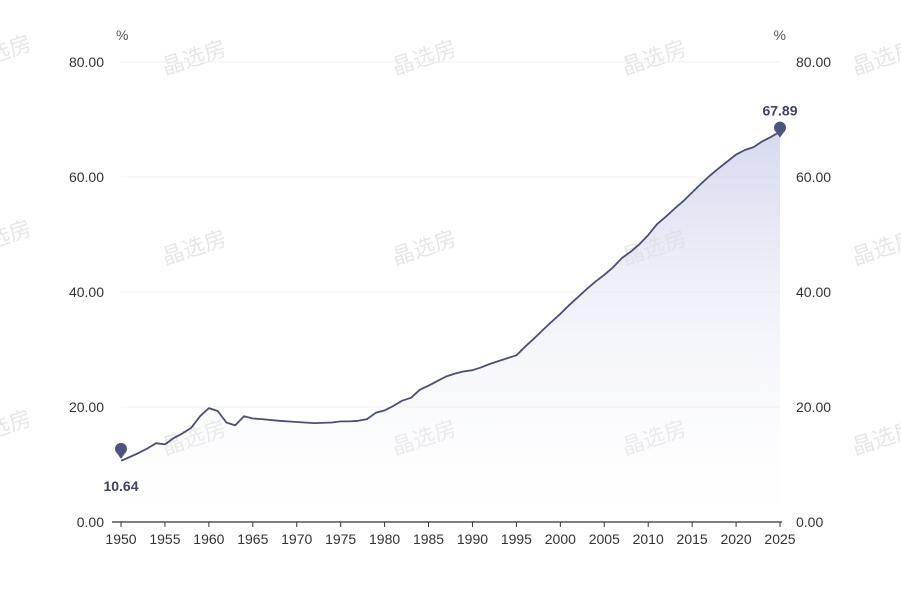  What do you see at coordinates (340, 539) in the screenshot?
I see `x-tick-label: 1975` at bounding box center [340, 539].